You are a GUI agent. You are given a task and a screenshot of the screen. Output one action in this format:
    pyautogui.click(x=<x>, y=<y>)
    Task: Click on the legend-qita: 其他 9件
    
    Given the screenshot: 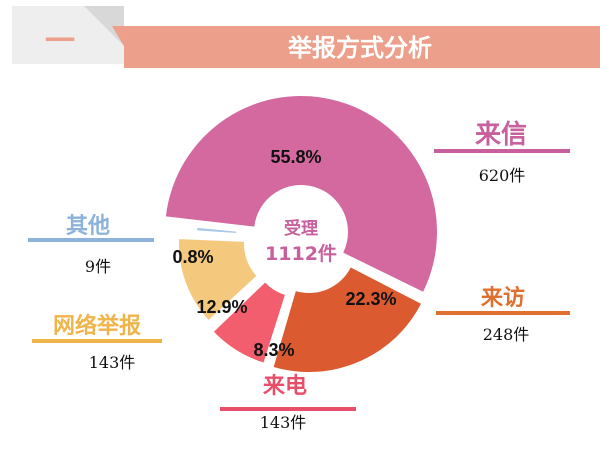 What is the action you would take?
    pyautogui.click(x=91, y=245)
    